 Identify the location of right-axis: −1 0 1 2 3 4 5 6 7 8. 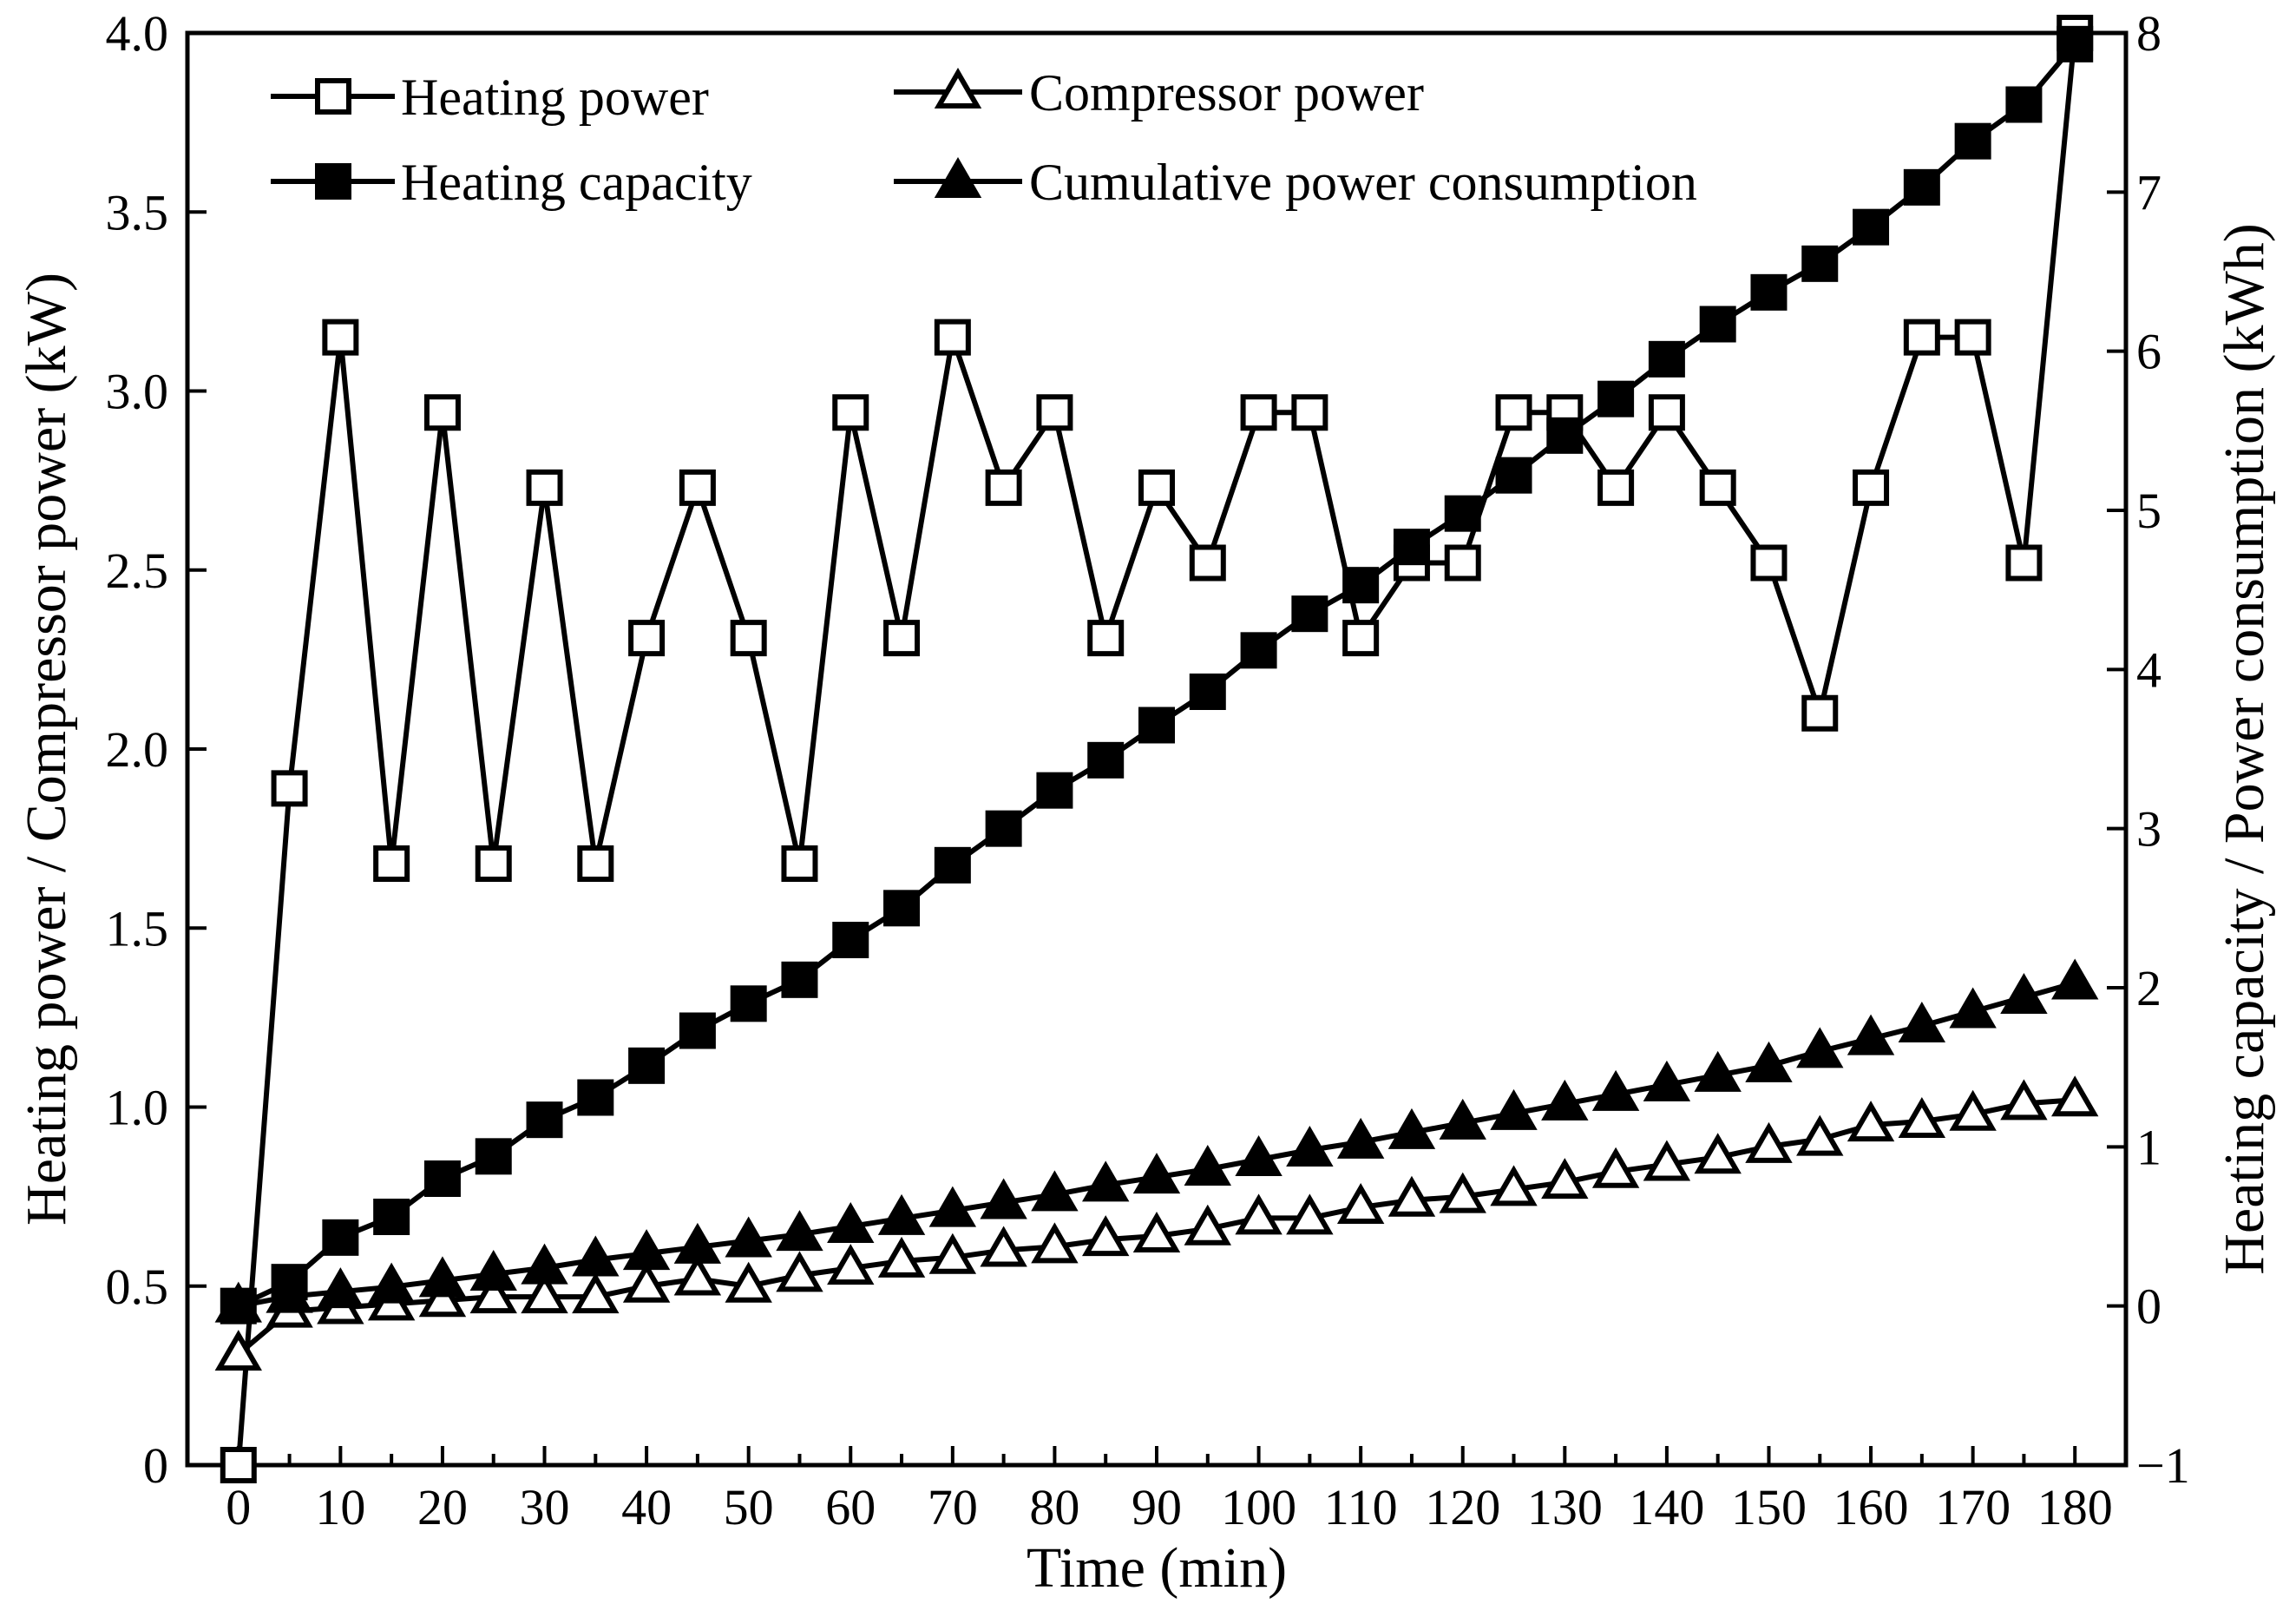
(2148, 749).